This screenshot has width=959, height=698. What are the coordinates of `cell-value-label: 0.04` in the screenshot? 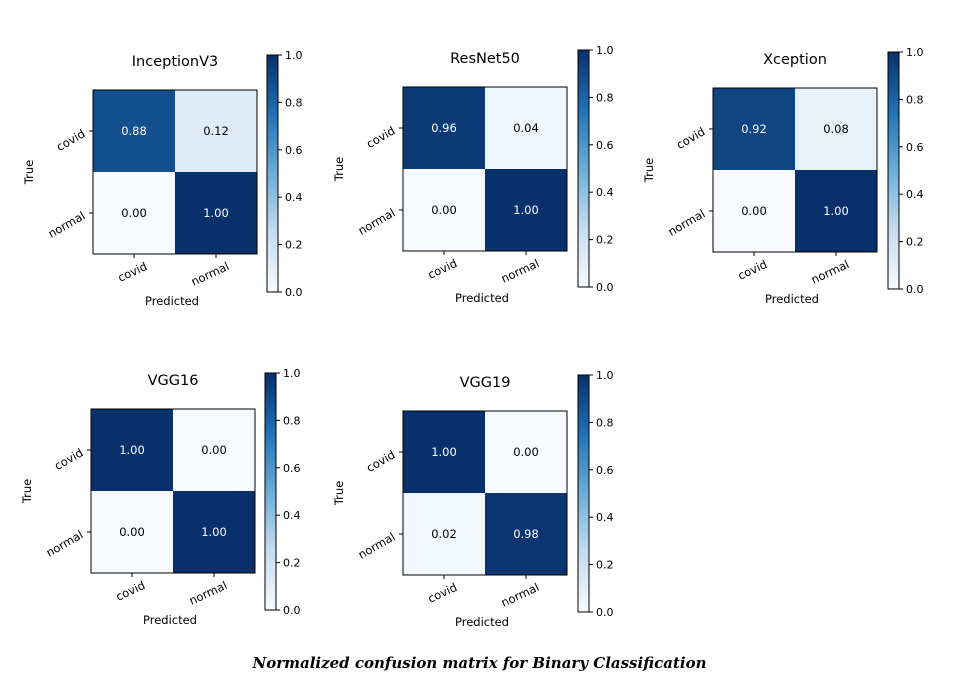 It's located at (526, 128).